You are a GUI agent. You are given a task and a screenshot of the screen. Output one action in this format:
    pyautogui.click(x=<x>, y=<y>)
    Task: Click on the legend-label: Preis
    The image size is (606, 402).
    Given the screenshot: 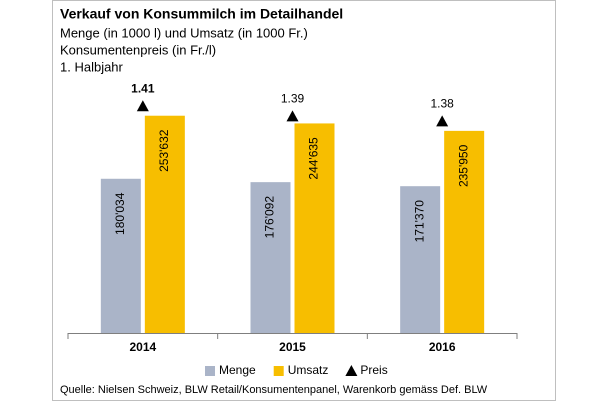 What is the action you would take?
    pyautogui.click(x=373, y=370)
    